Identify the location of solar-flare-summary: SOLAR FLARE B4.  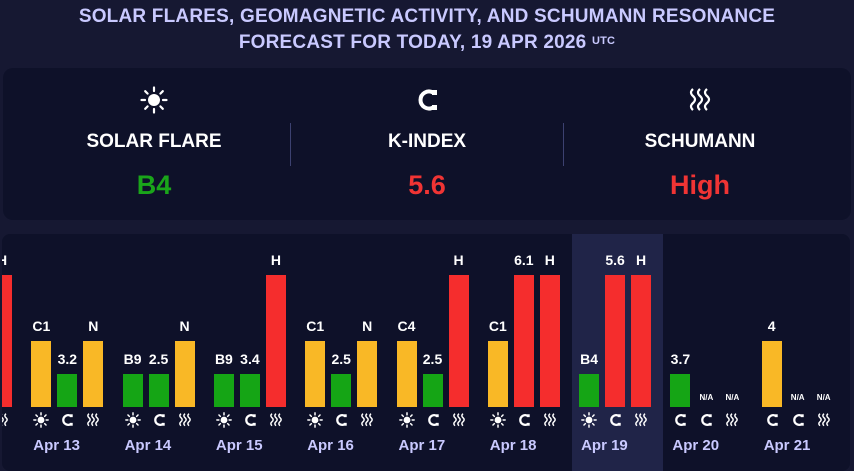
(154, 144).